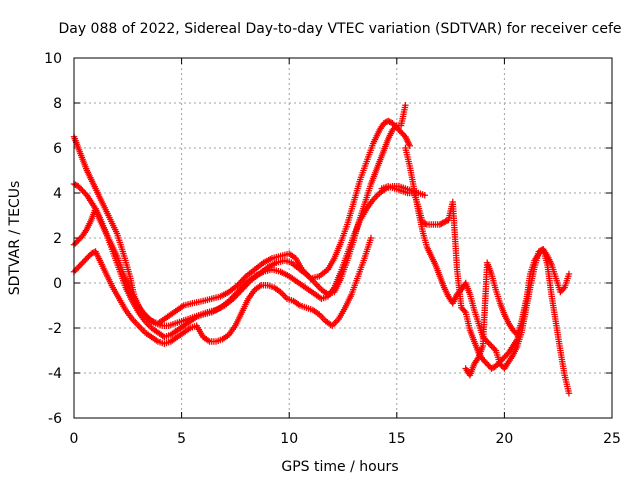 Image resolution: width=640 pixels, height=480 pixels. Describe the element at coordinates (504, 439) in the screenshot. I see `x-tick-label: 20` at that location.